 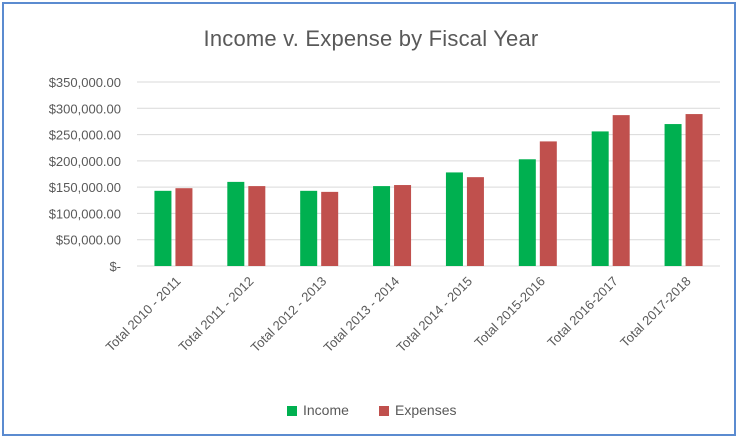 I want to click on legend-swatch-income, so click(x=292, y=411).